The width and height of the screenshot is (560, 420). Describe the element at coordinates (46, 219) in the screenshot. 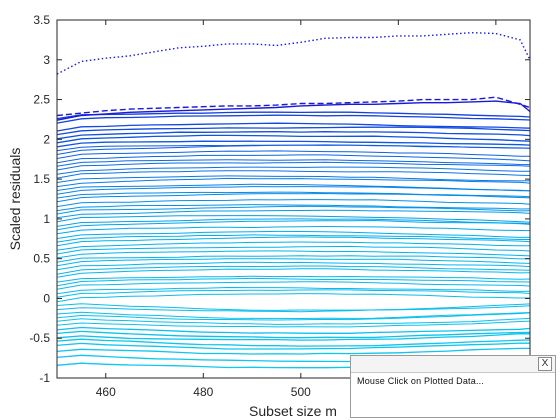

I see `y-tick-label: 1` at that location.